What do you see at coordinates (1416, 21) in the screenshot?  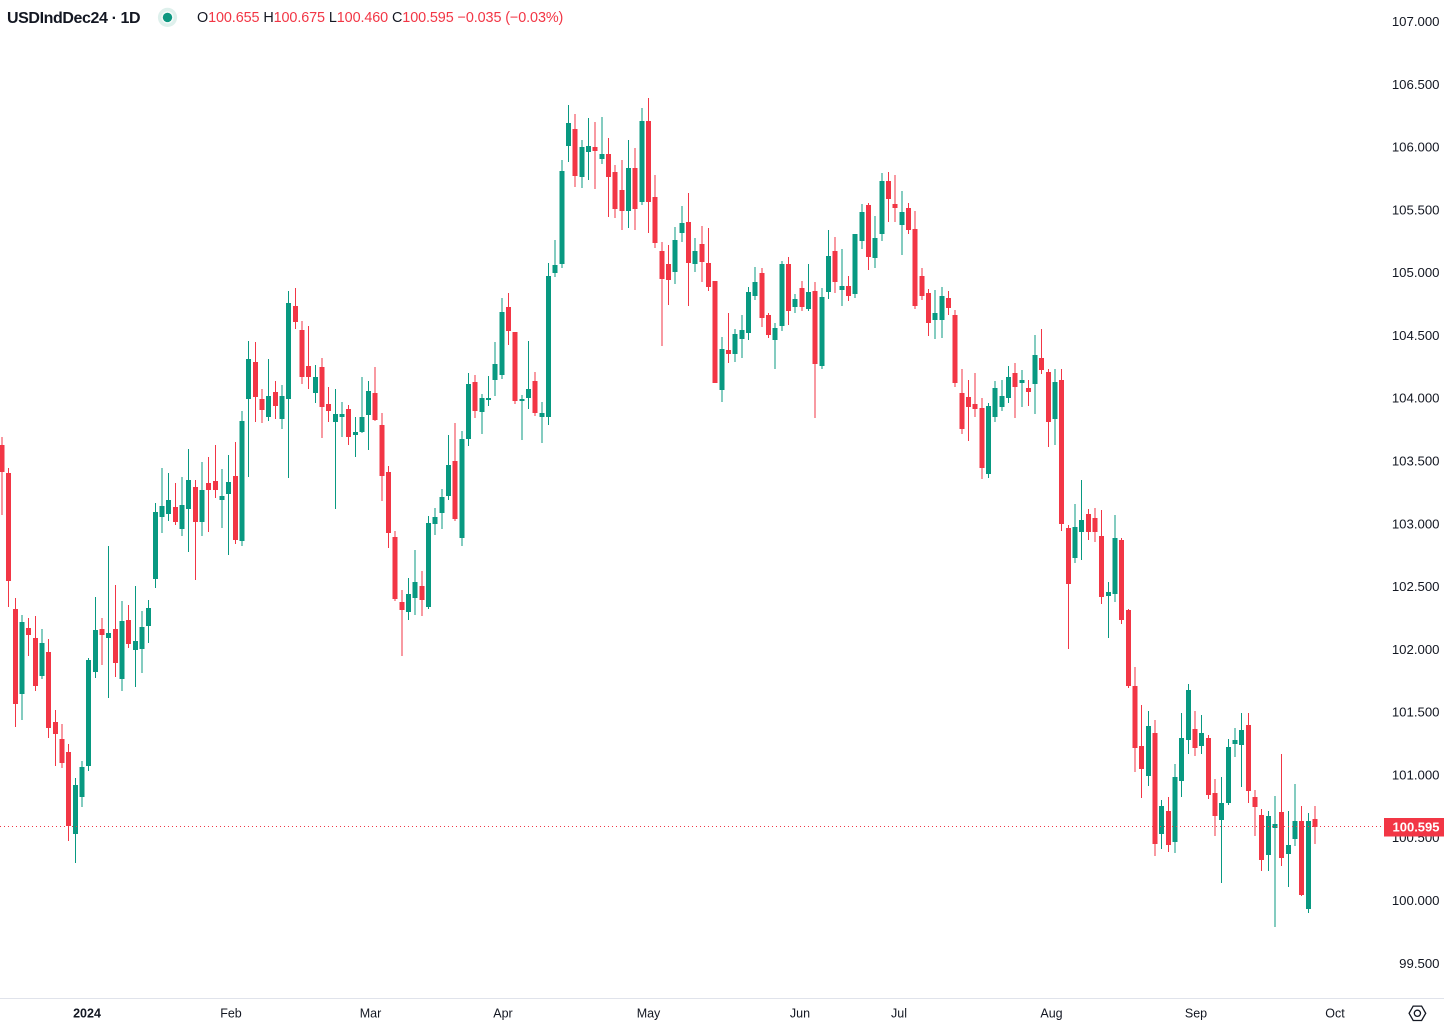 I see `svg-text: 107.000` at bounding box center [1416, 21].